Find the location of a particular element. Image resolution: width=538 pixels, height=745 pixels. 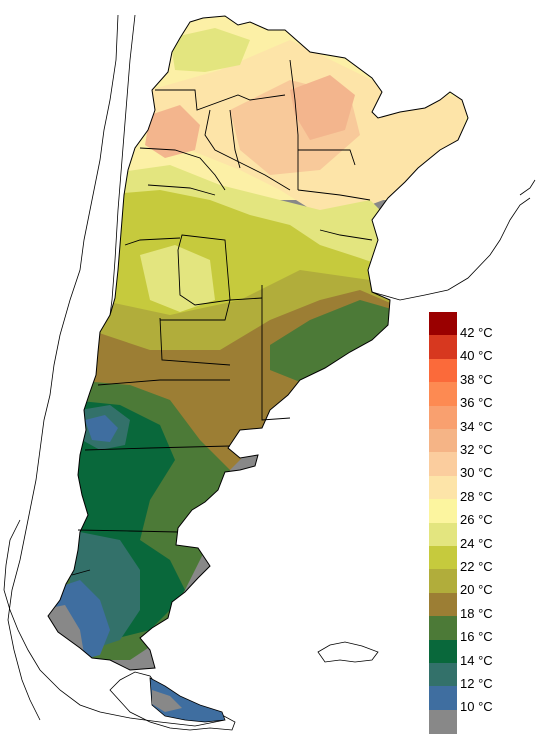

zone-24-26-north is located at coordinates (210, 50).